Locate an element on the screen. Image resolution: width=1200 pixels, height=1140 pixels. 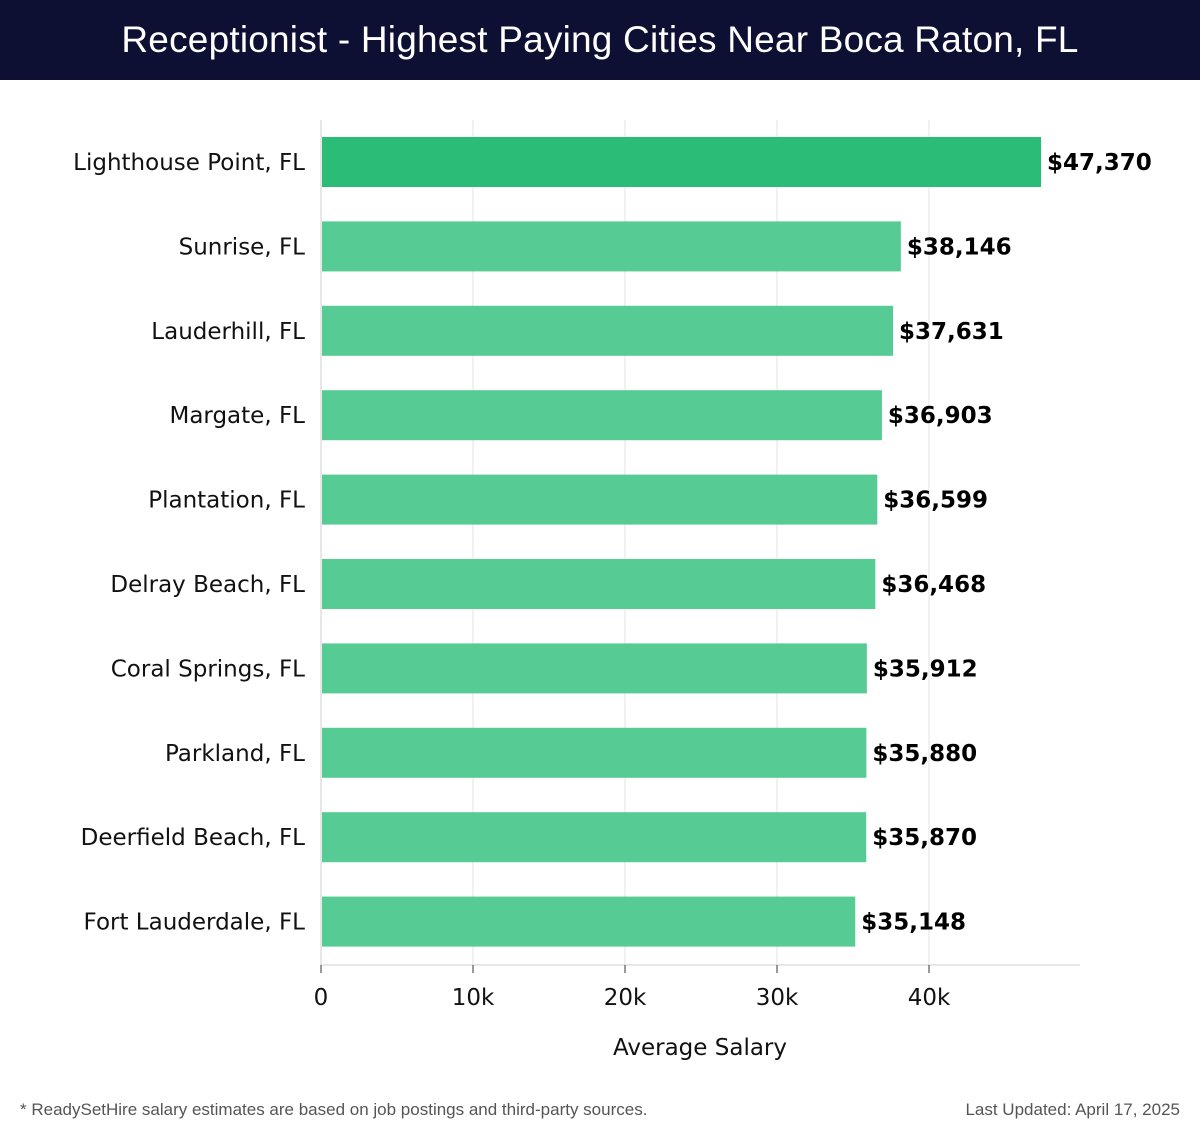
category-label: Lauderhill, FL is located at coordinates (228, 332).